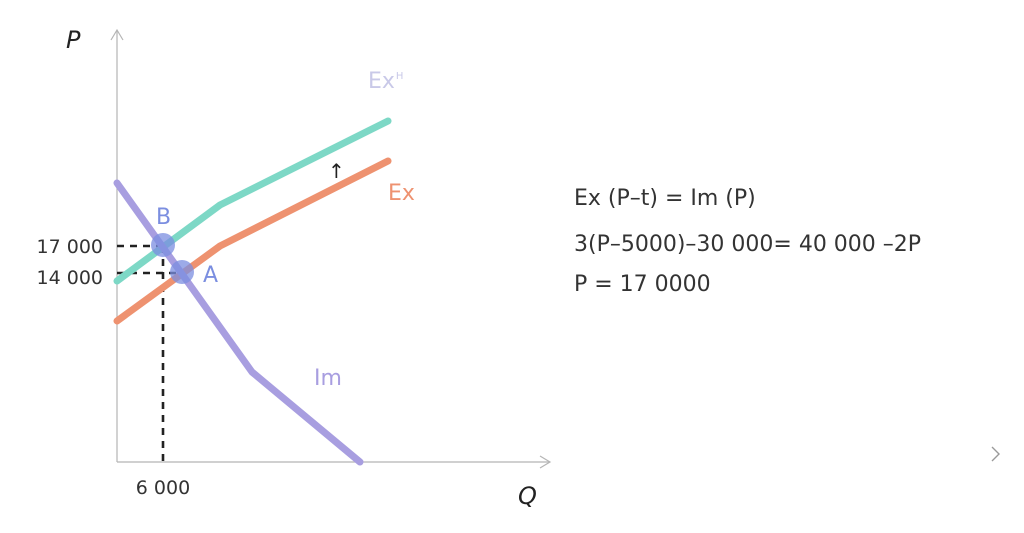 The width and height of the screenshot is (1024, 533). Describe the element at coordinates (252, 201) in the screenshot. I see `ex-h-curve` at that location.